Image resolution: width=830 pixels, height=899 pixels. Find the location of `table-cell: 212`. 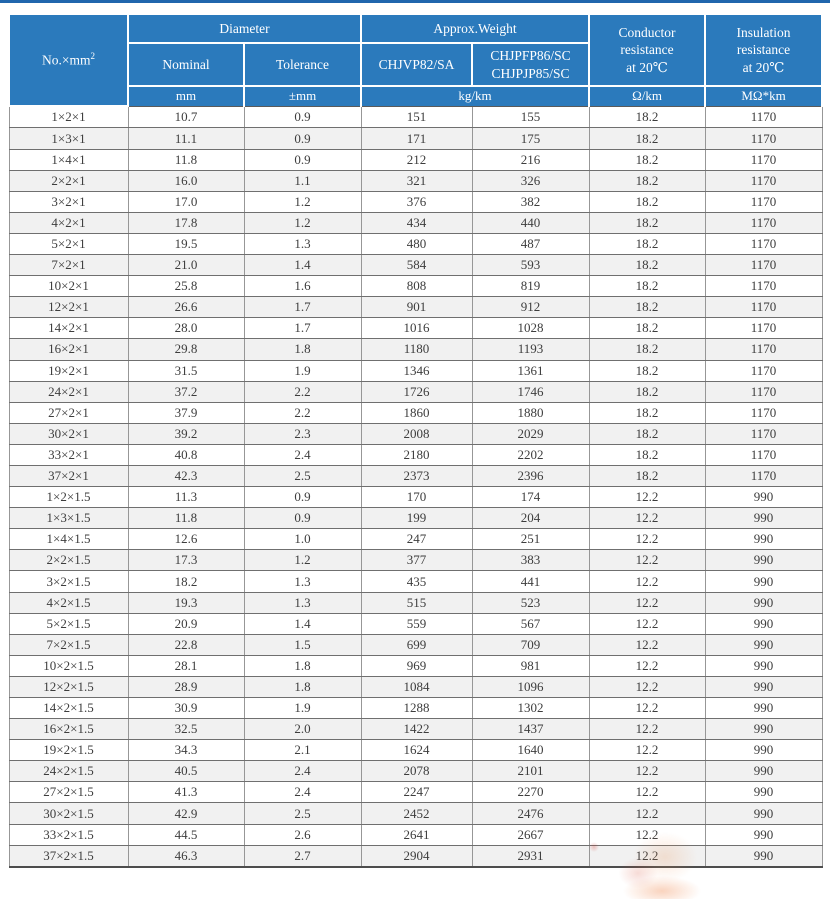

table-cell: 212 is located at coordinates (416, 159).